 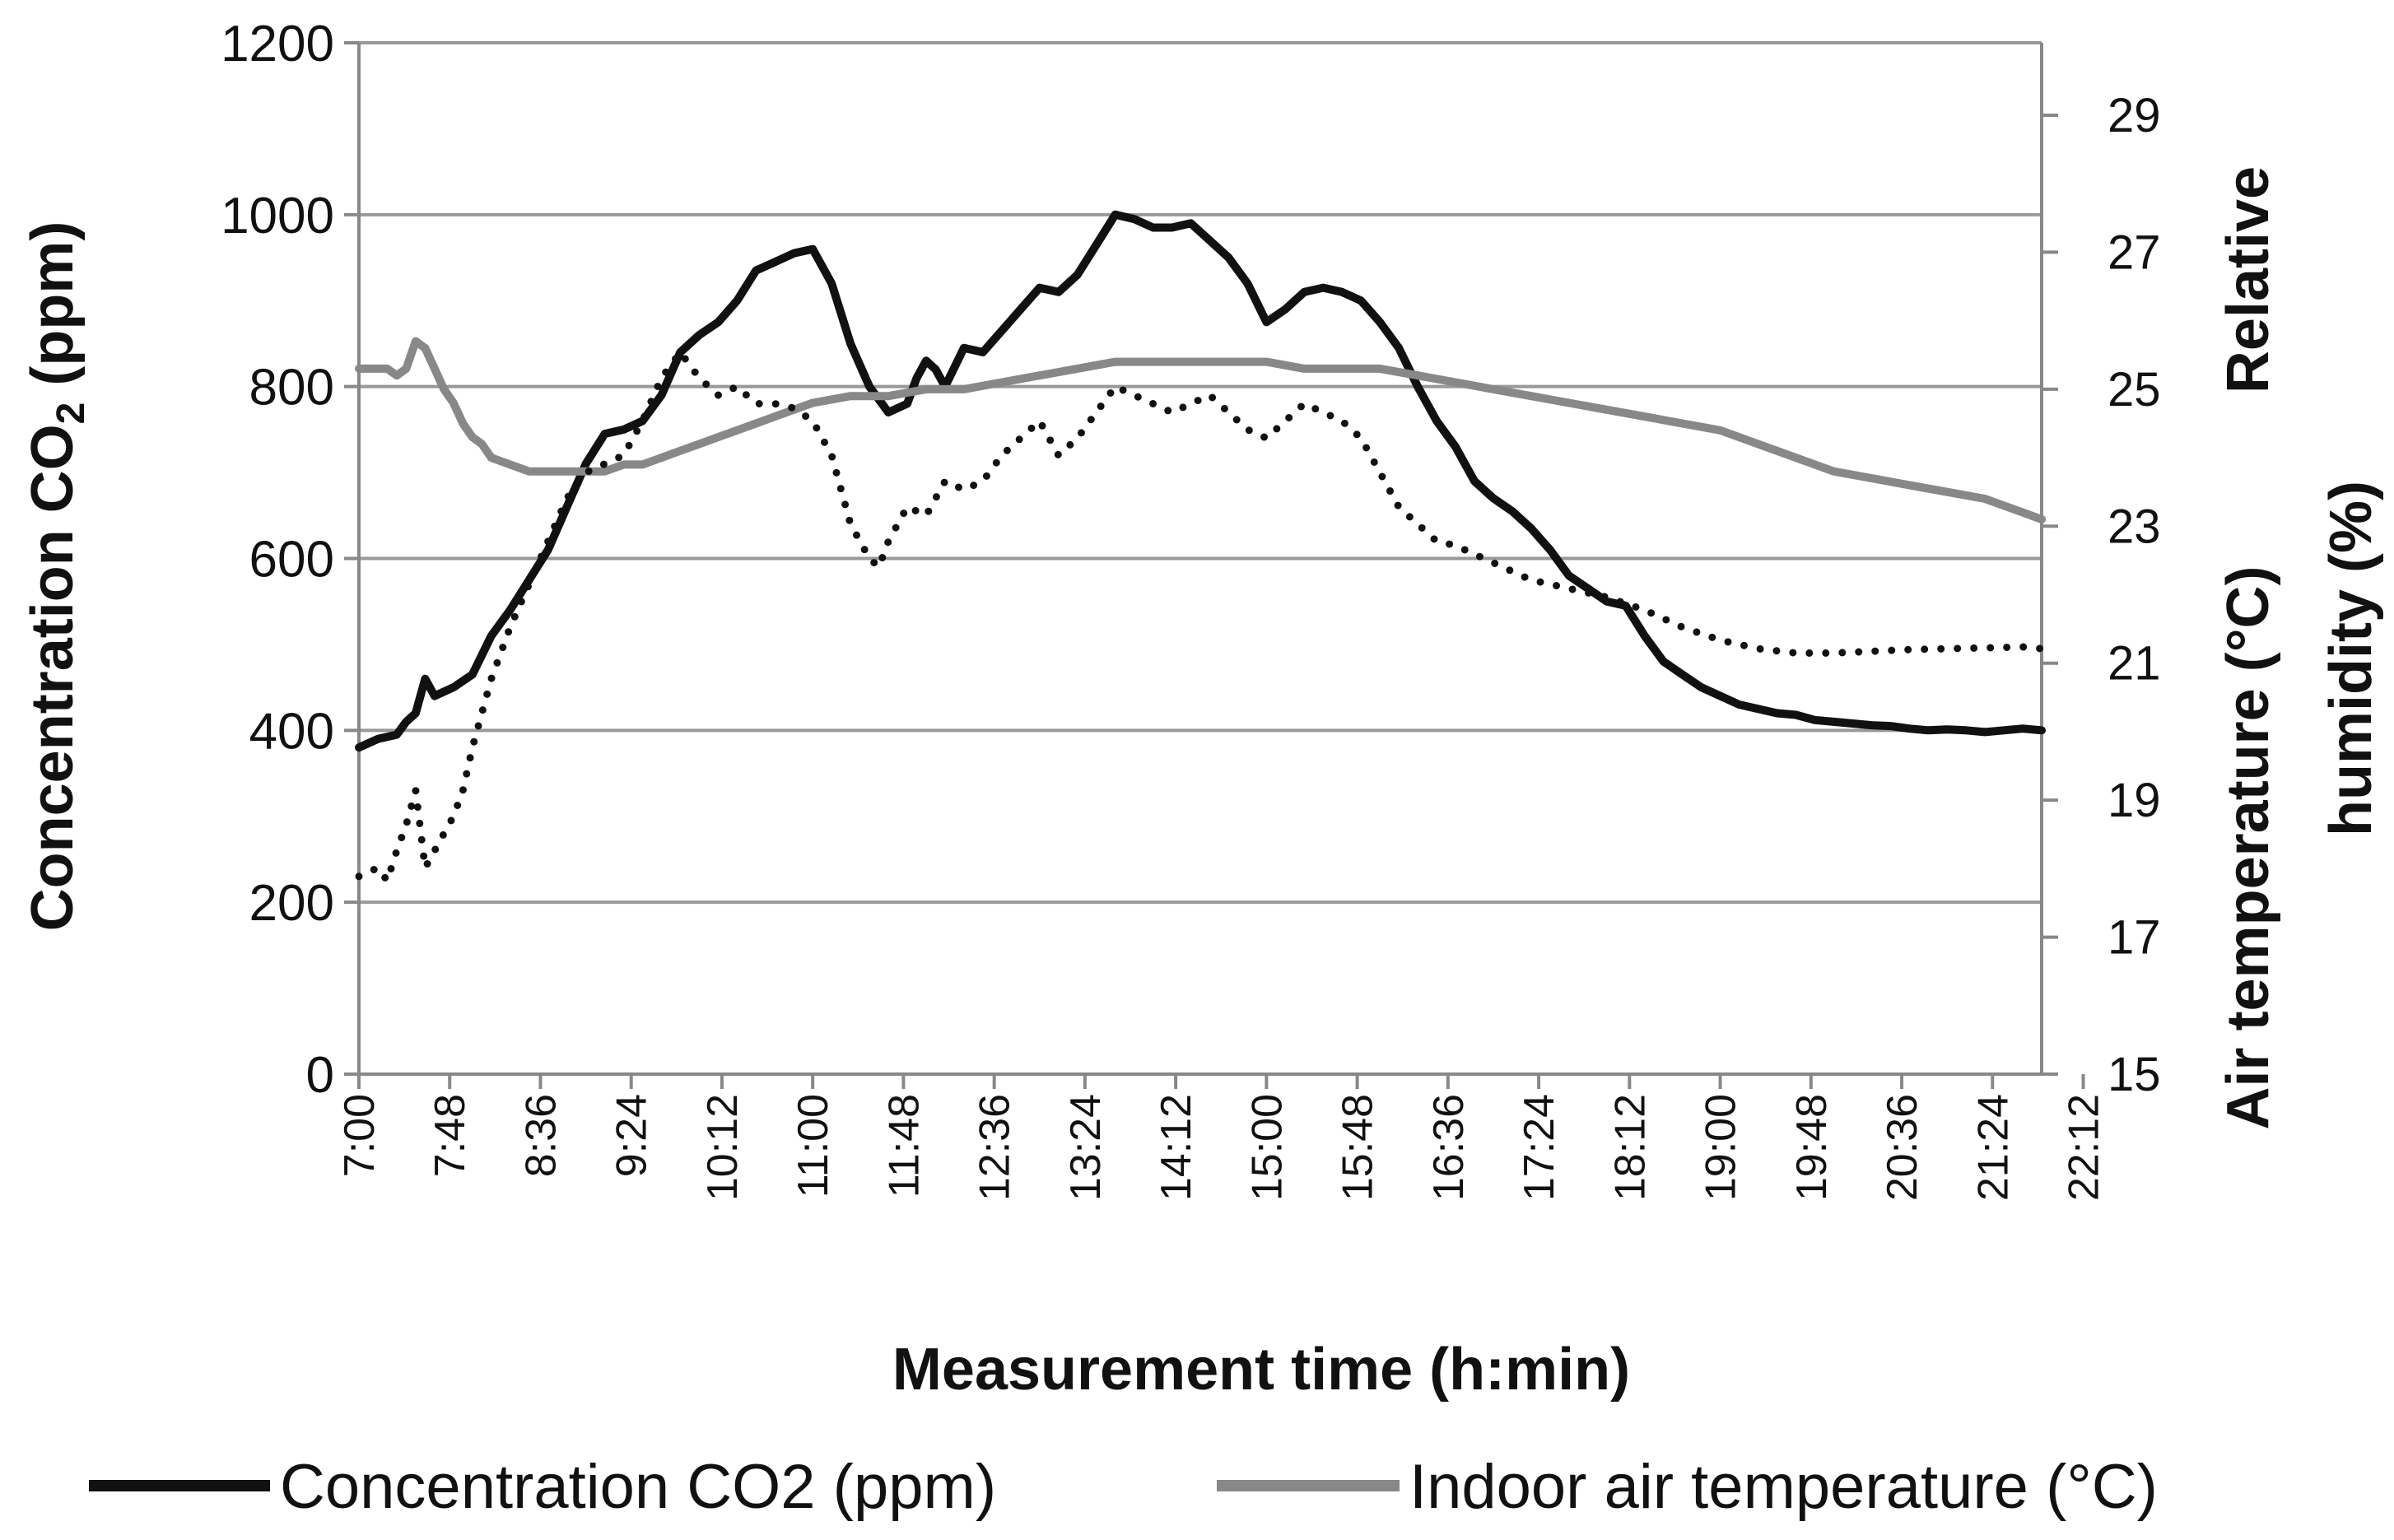 I want to click on x-tick-label: 8:36, so click(x=541, y=1136).